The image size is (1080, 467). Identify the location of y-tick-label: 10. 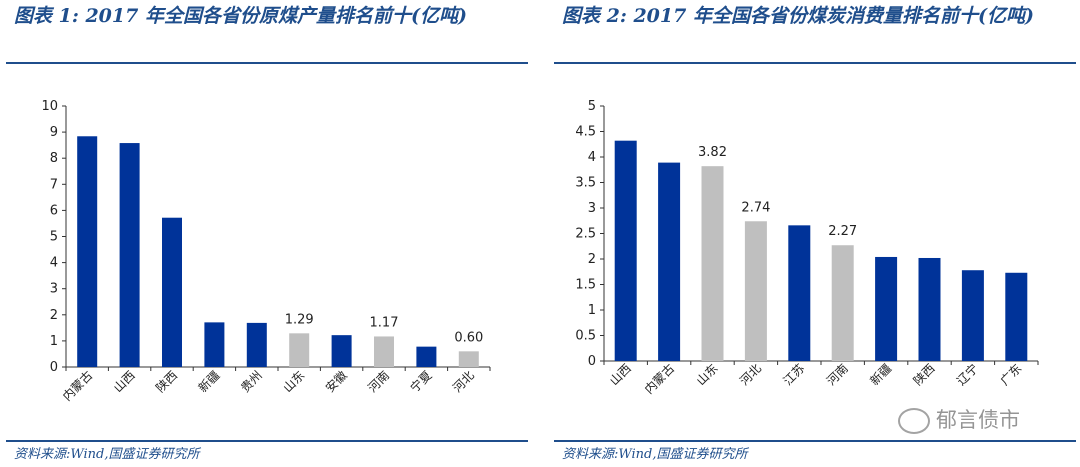
(49, 106).